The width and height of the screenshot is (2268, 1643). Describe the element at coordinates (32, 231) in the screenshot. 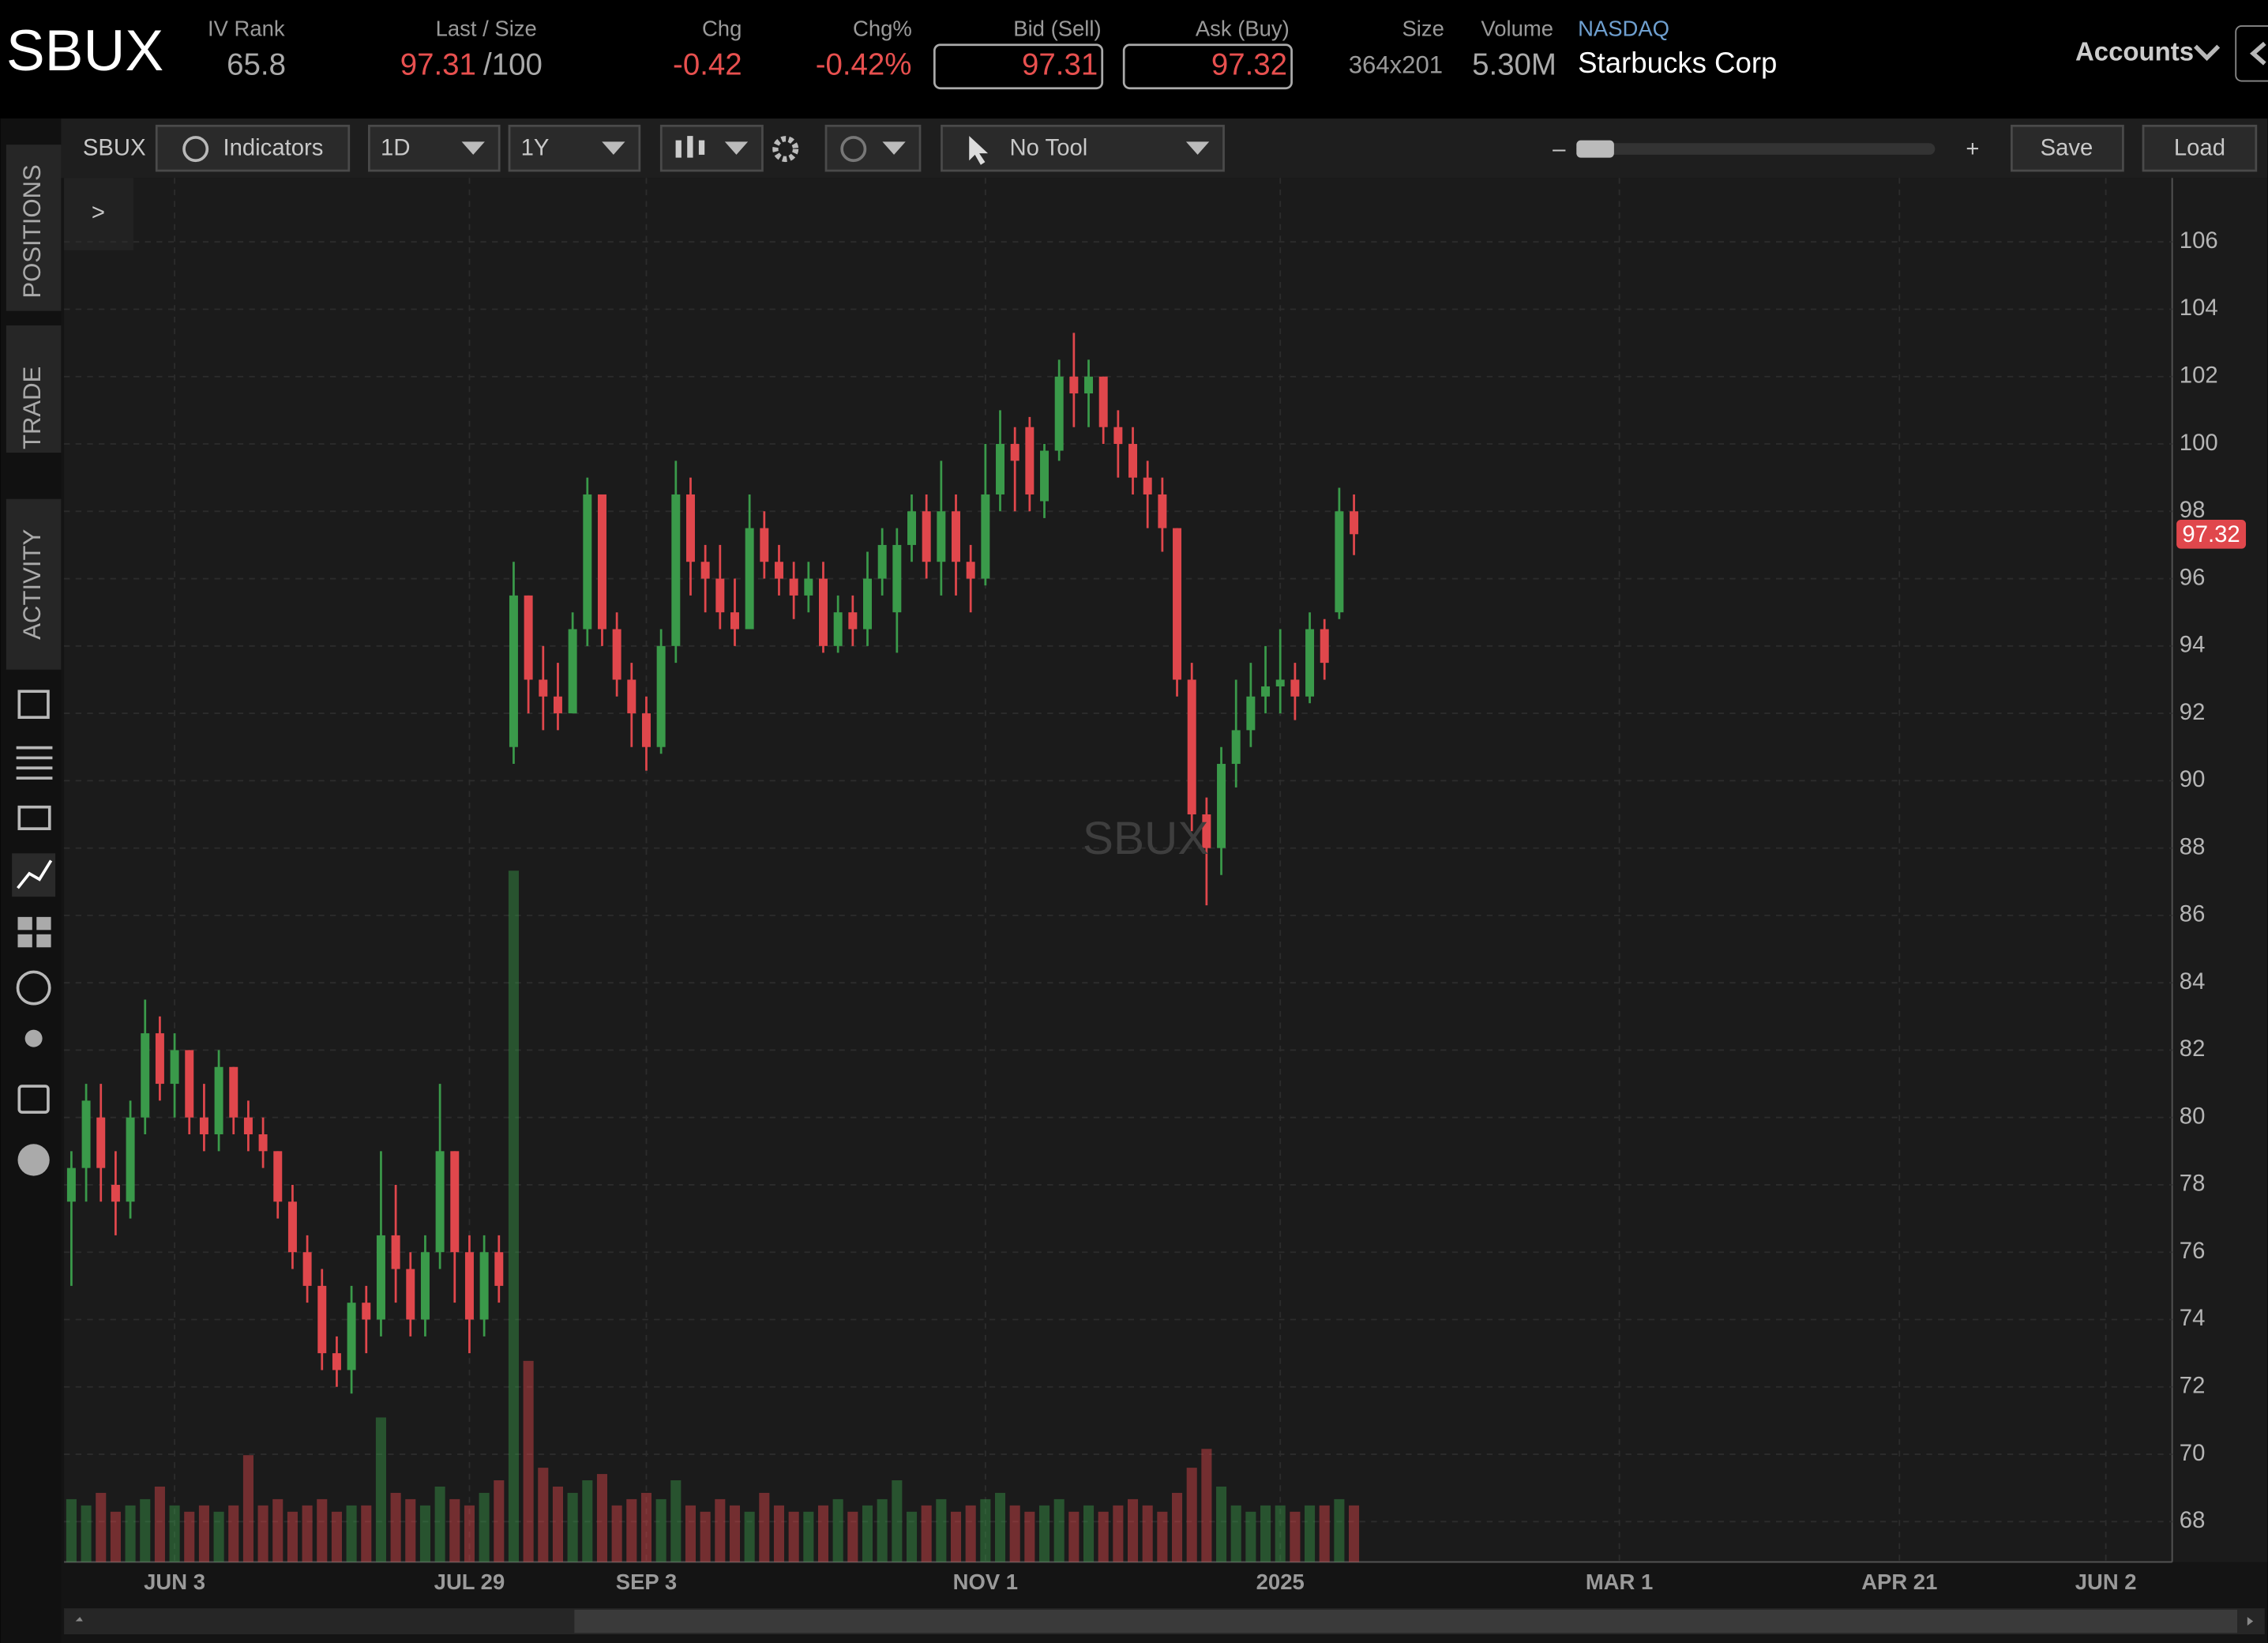

I see `positions-tab-label: POSITIONS` at that location.